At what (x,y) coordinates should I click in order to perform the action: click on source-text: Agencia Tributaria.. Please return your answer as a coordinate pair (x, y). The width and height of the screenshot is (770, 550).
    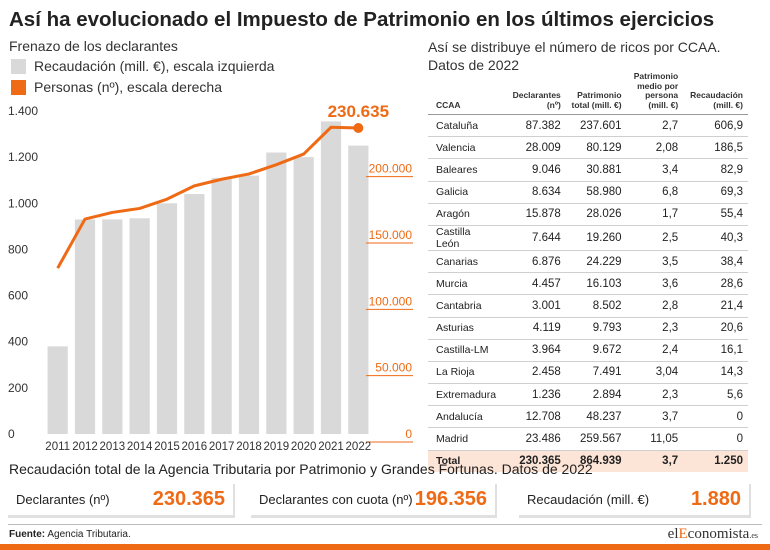
    Looking at the image, I should click on (89, 534).